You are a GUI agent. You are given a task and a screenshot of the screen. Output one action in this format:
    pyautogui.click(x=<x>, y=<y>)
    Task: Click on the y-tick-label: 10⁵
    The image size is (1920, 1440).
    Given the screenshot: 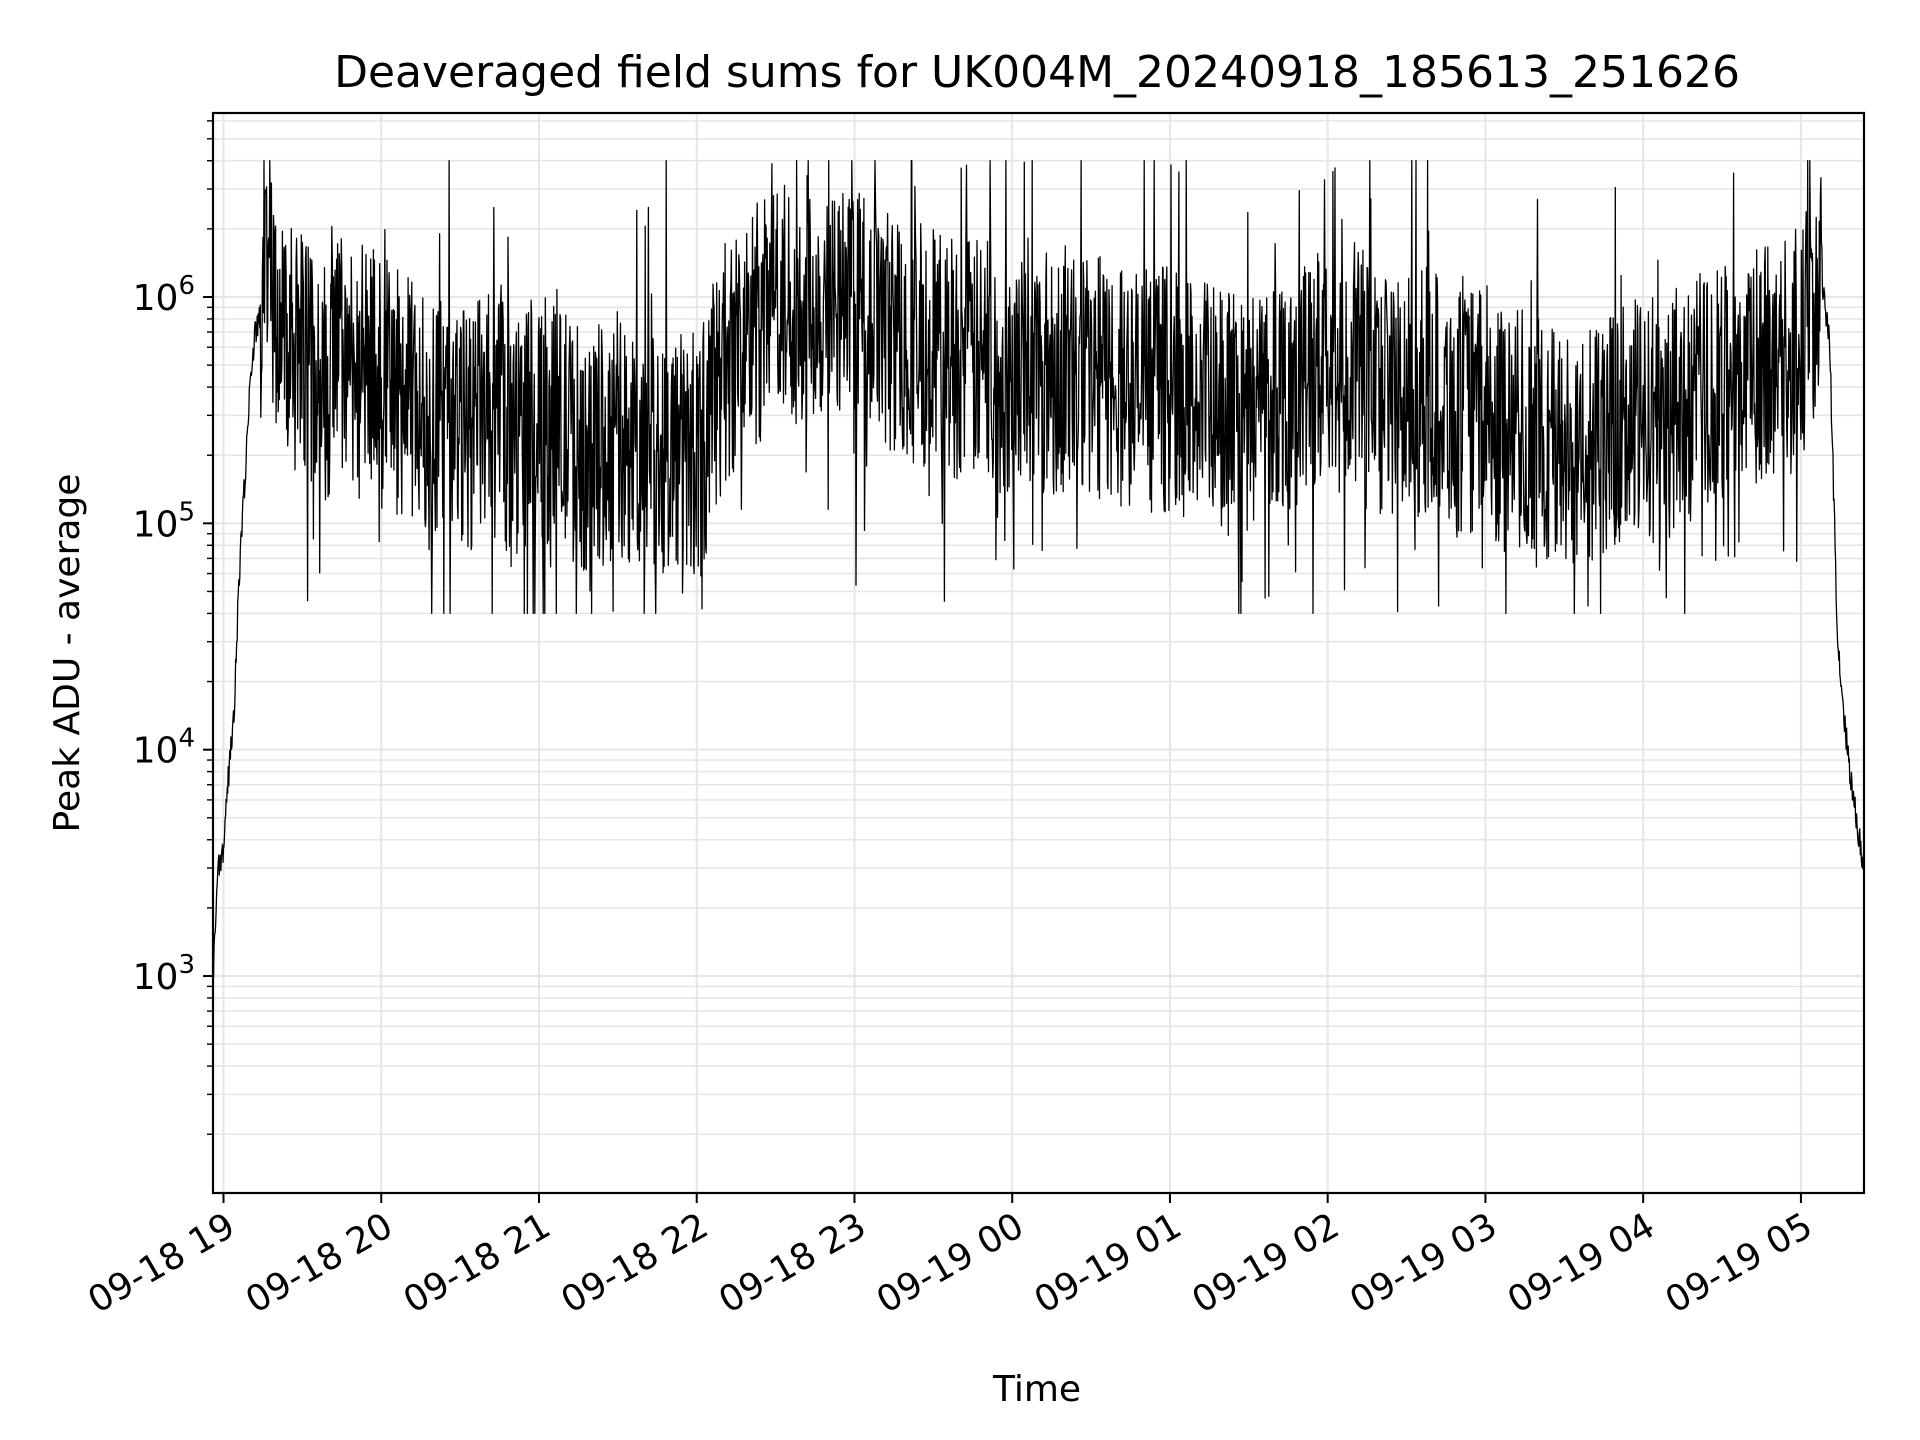 What is the action you would take?
    pyautogui.click(x=164, y=521)
    